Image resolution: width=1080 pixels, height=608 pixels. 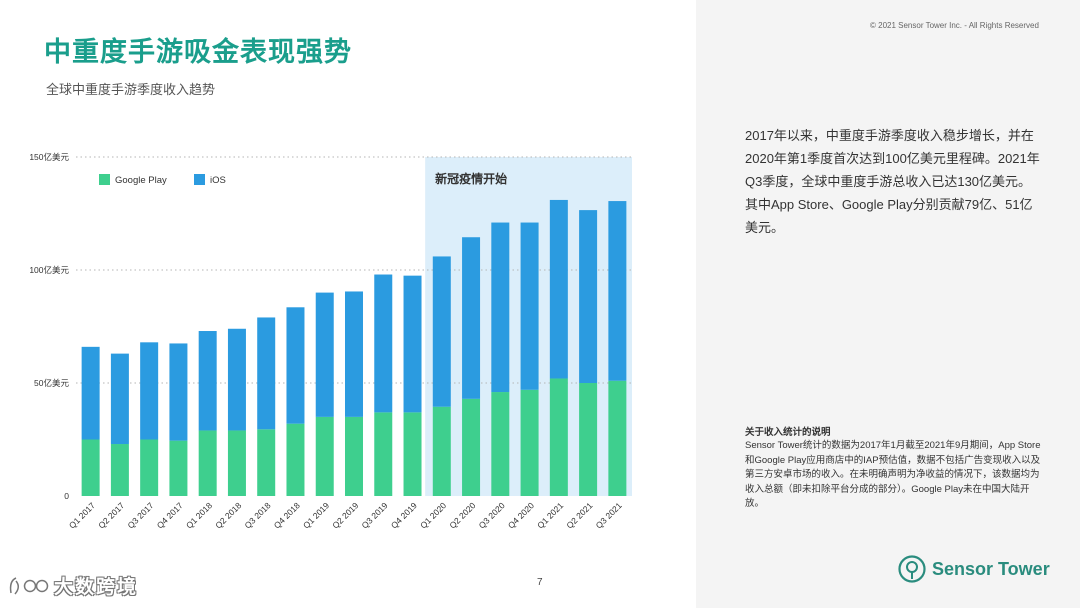 What do you see at coordinates (471, 178) in the screenshot?
I see `pandemic-annotation-label: 新冠疫情开始` at bounding box center [471, 178].